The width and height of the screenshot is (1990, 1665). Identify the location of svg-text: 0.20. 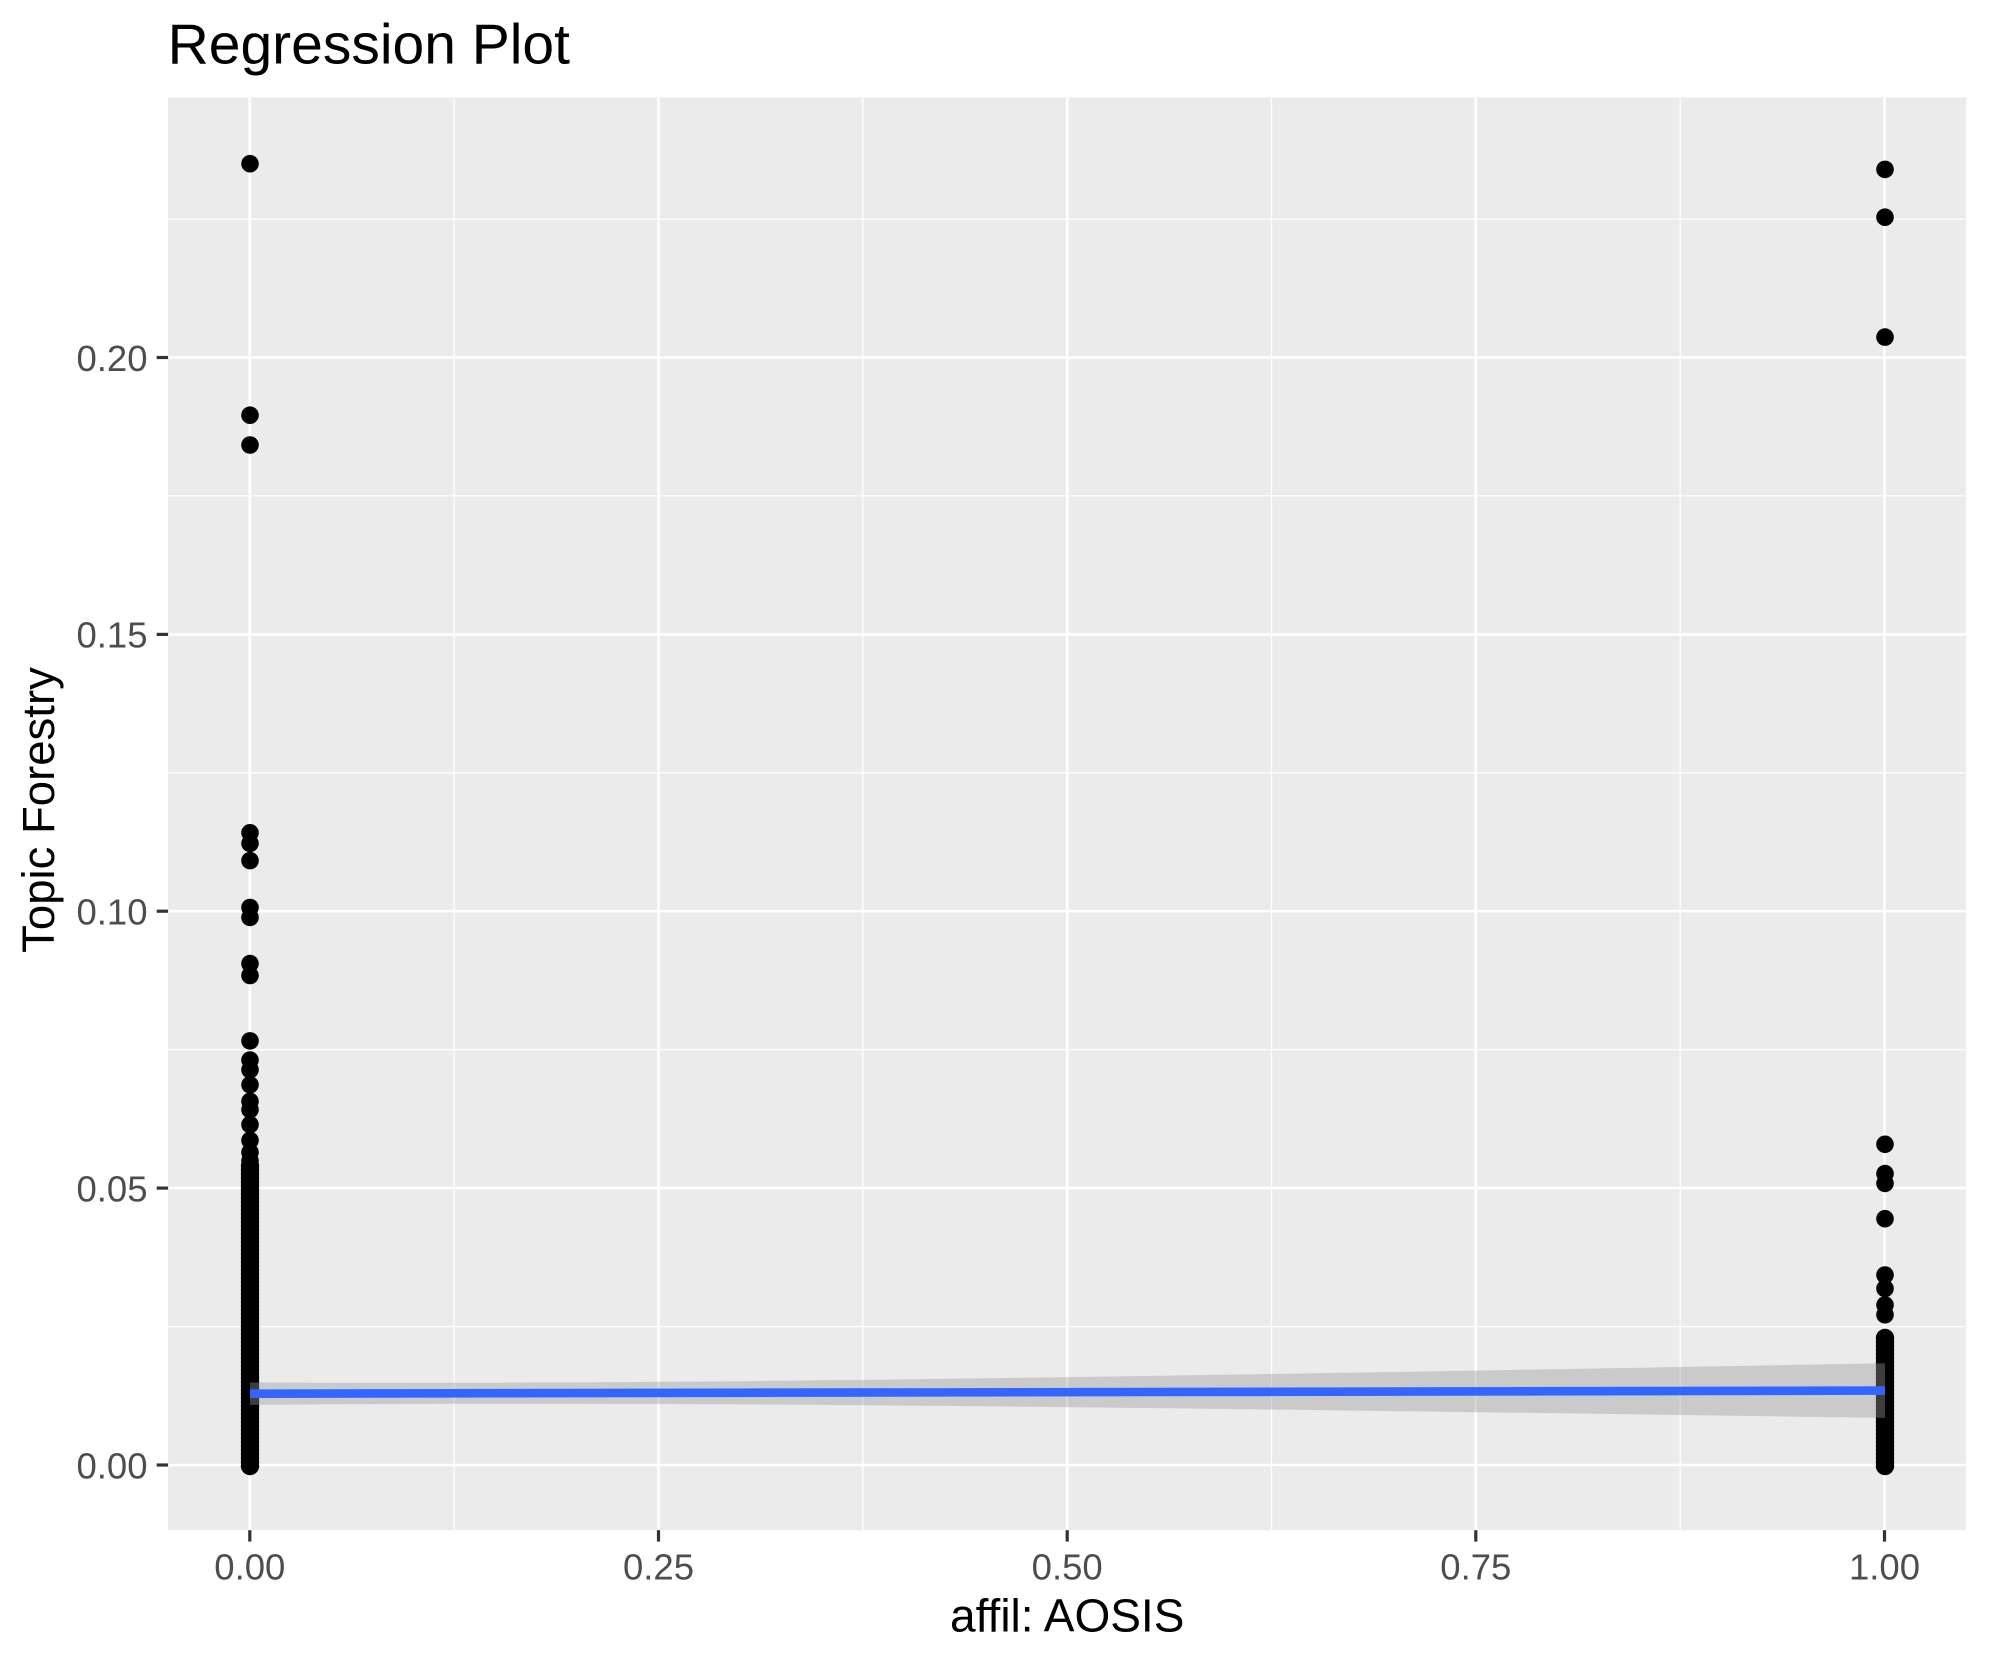
(111, 358).